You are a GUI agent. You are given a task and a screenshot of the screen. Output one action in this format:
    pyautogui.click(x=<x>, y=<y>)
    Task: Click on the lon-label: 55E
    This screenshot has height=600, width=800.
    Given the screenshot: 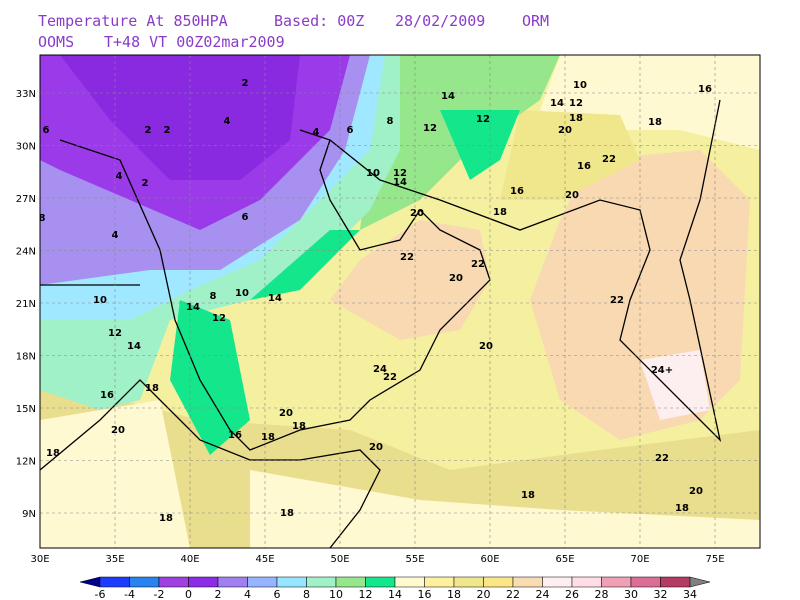 What is the action you would take?
    pyautogui.click(x=414, y=559)
    